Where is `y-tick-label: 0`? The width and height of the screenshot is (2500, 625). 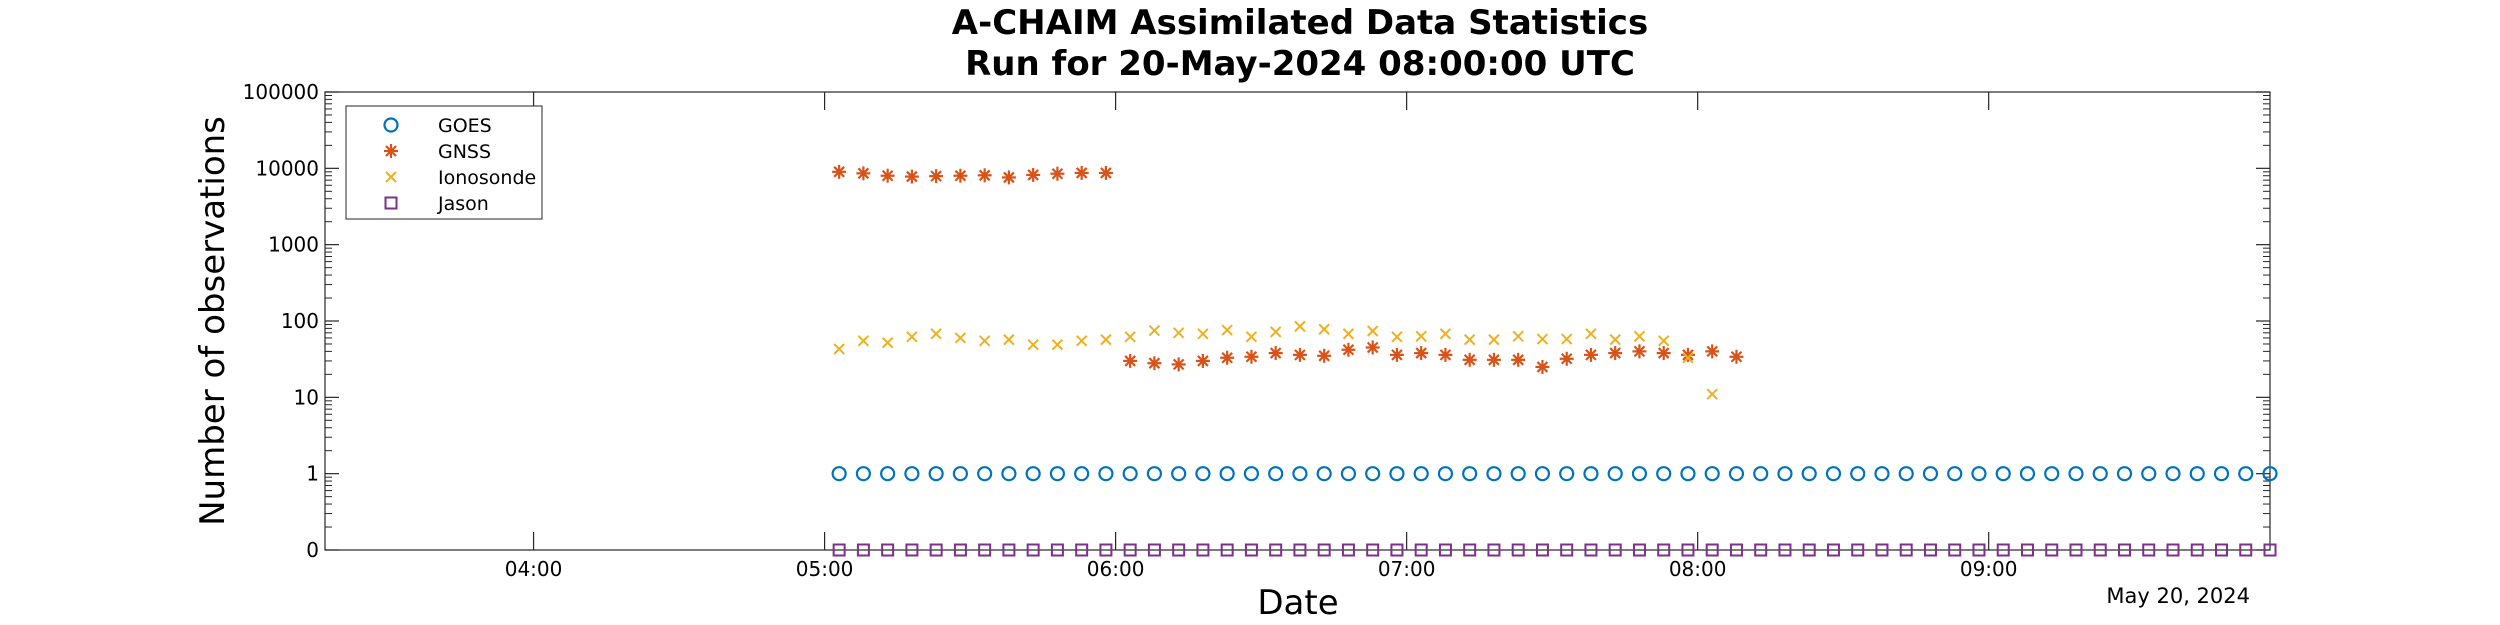
y-tick-label: 0 is located at coordinates (312, 550).